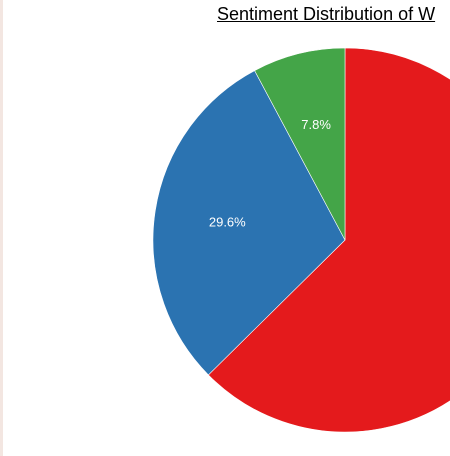 This screenshot has width=450, height=456. Describe the element at coordinates (227, 222) in the screenshot. I see `pie-slice-2-label: 29.6%` at that location.